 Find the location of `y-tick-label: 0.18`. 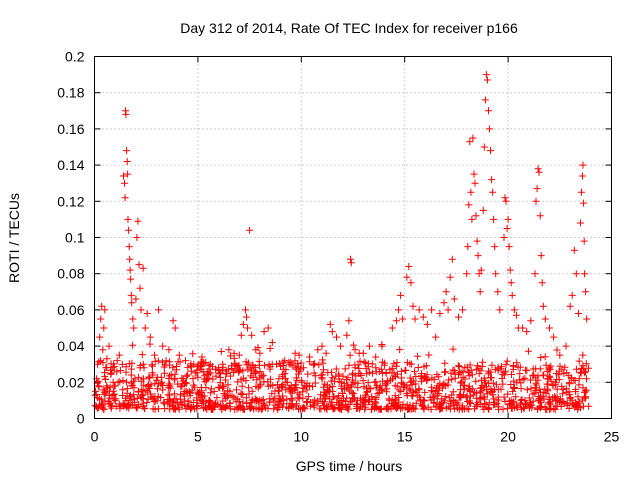

y-tick-label: 0.18 is located at coordinates (70, 93).